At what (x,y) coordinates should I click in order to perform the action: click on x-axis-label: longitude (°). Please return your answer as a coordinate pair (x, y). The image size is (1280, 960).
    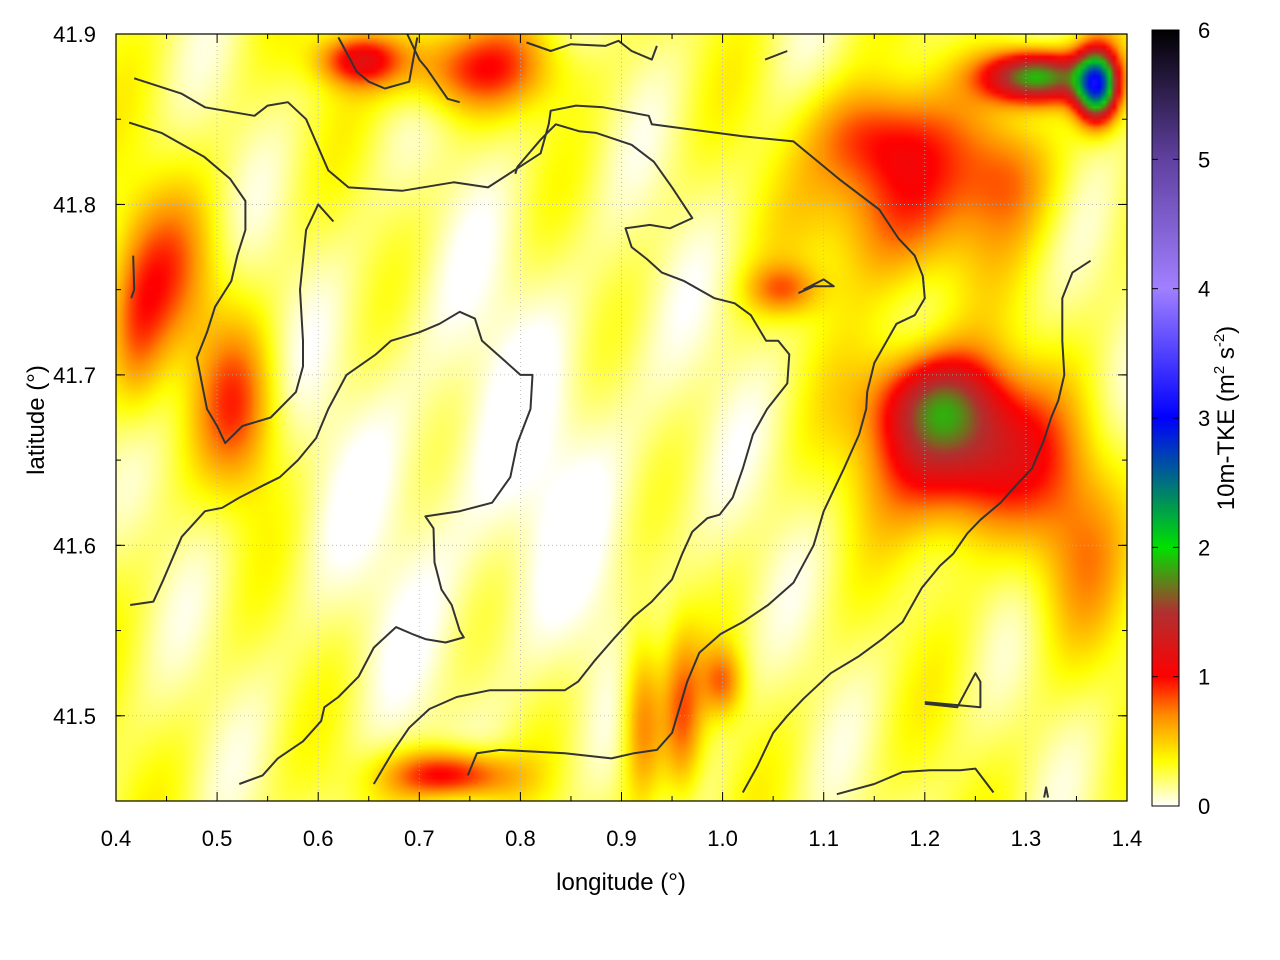
    Looking at the image, I should click on (621, 882).